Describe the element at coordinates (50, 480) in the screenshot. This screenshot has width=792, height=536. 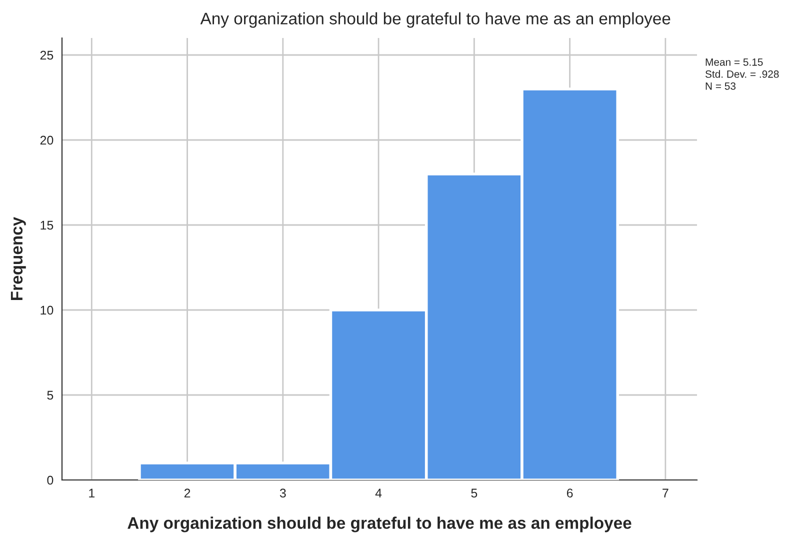
I see `y-tick-label: 0` at that location.